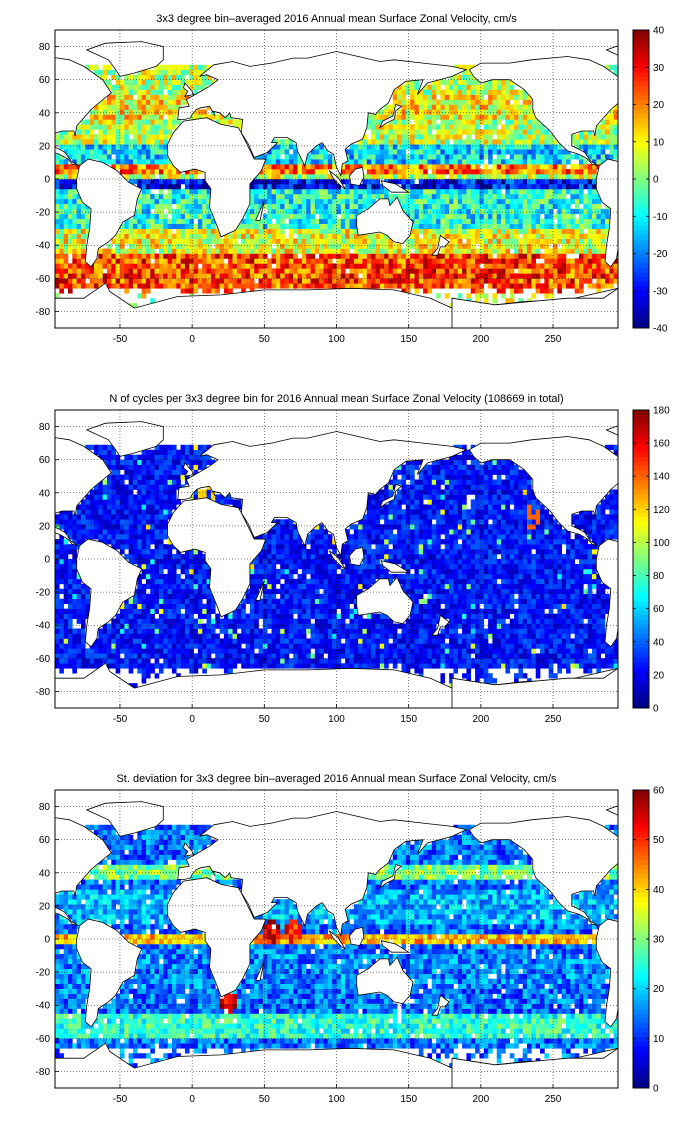  Describe the element at coordinates (641, 154) in the screenshot. I see `colorbar-segment` at that location.